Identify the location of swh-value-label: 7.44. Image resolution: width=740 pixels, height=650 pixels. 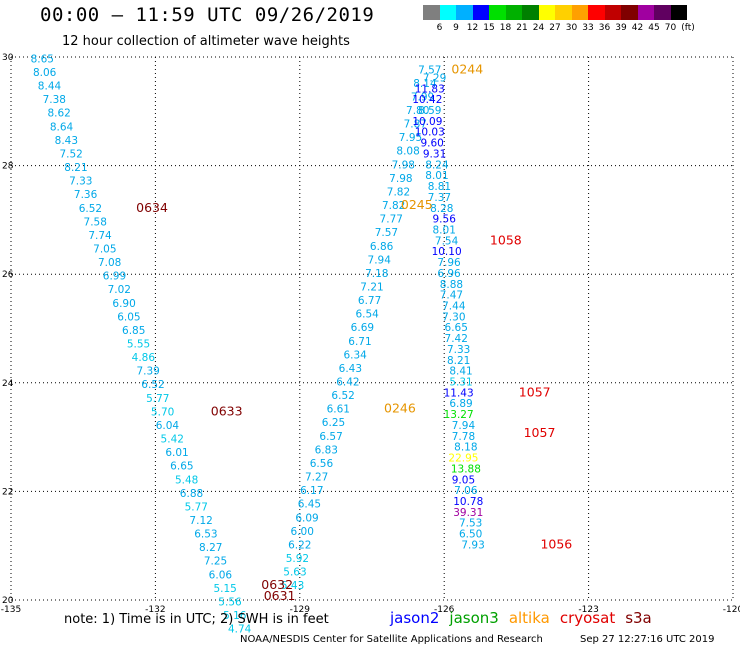
(454, 306).